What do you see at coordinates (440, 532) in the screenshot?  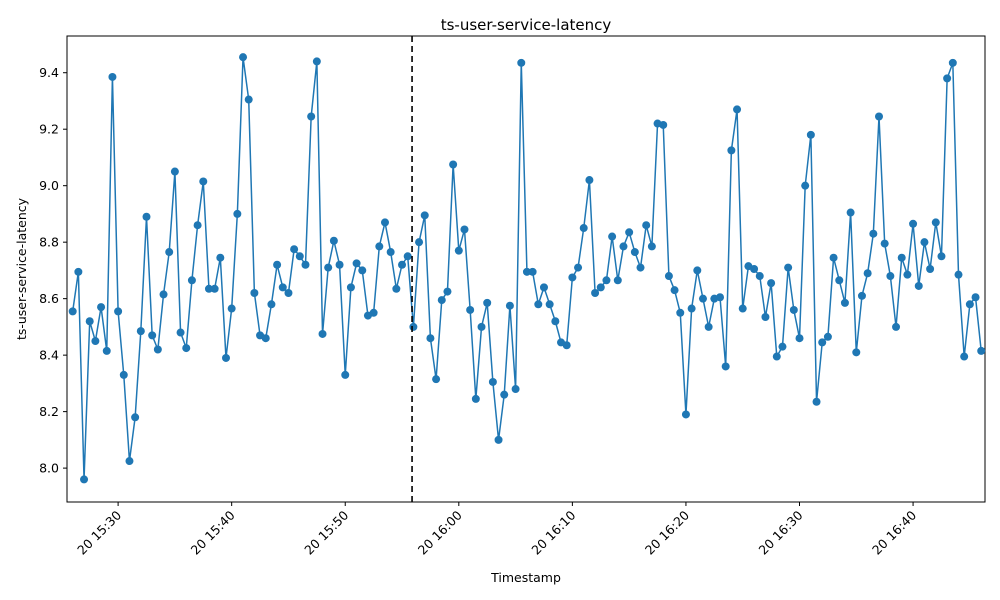 I see `x-tick-label: 20 16:00` at bounding box center [440, 532].